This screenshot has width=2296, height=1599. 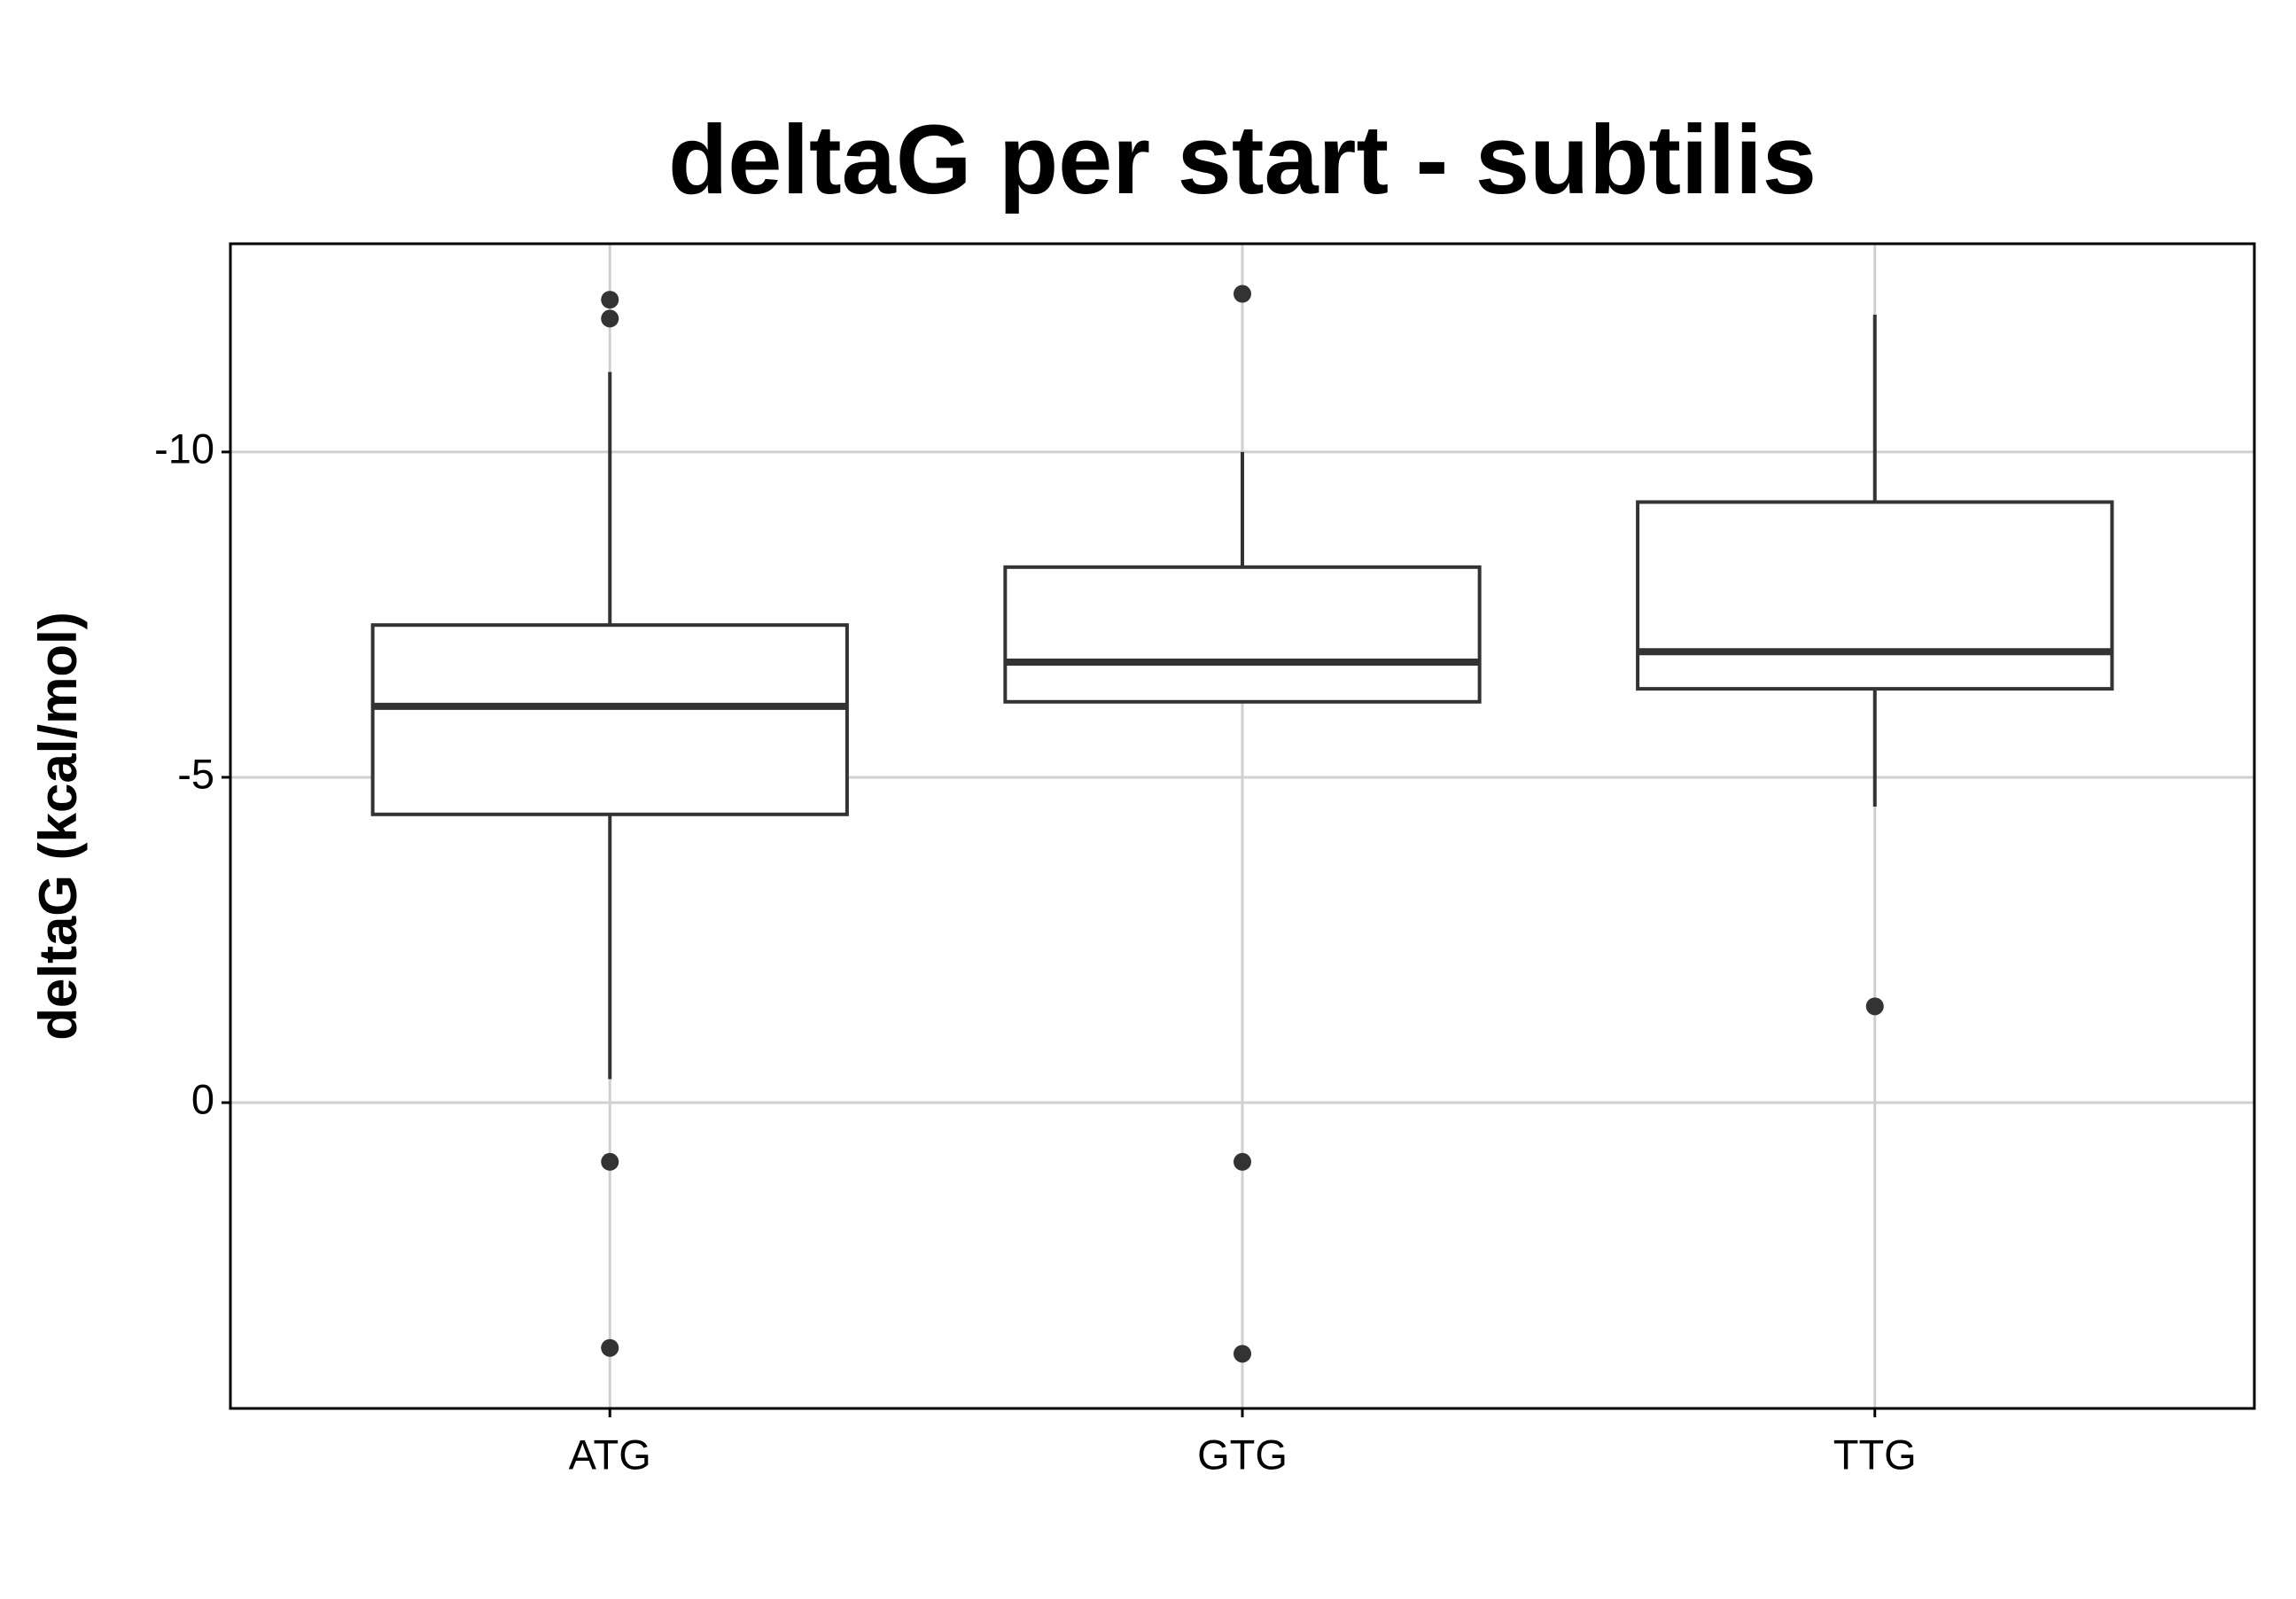 I want to click on x-tick-label: TTG, so click(x=1875, y=1454).